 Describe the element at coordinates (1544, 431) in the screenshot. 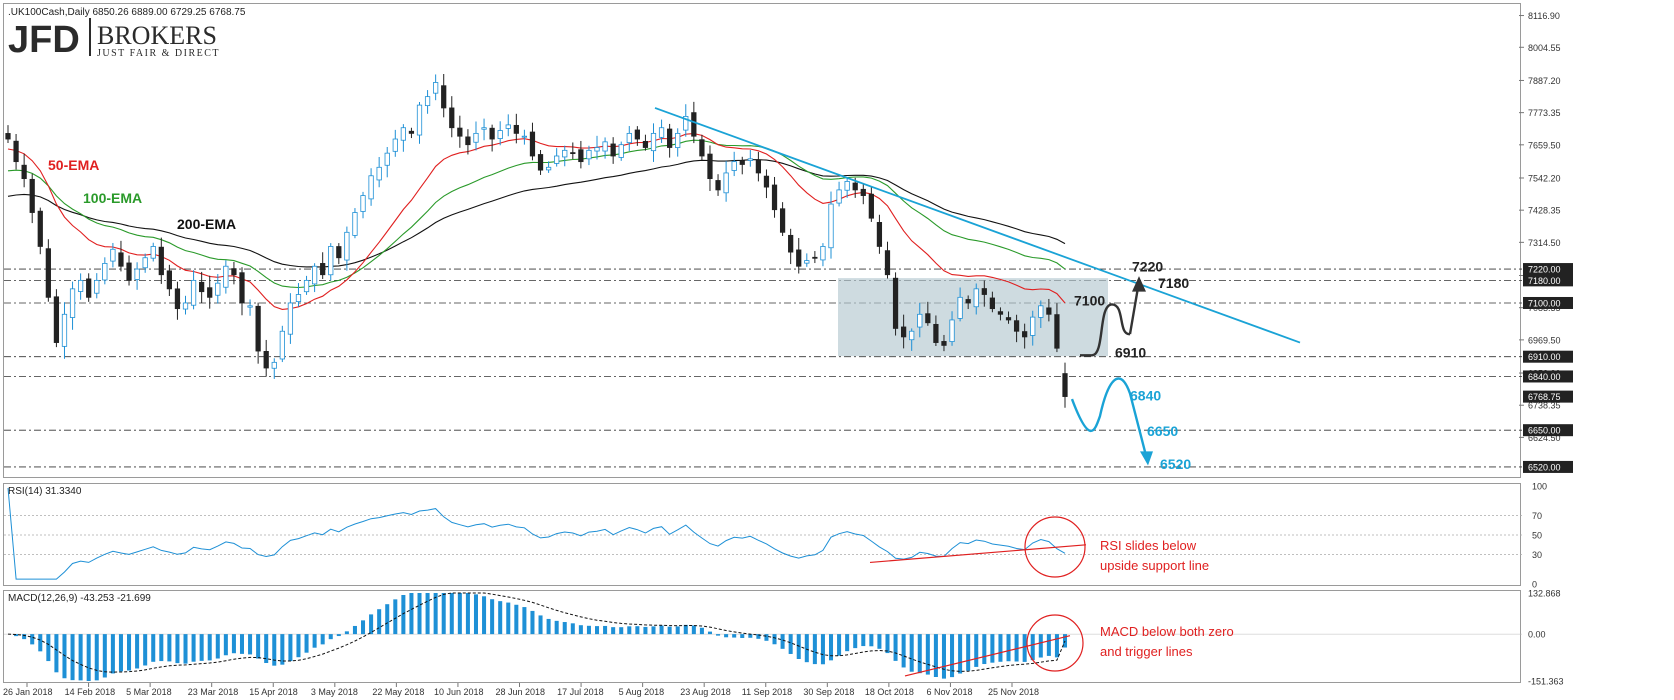

I see `level-label: 6650.00` at that location.